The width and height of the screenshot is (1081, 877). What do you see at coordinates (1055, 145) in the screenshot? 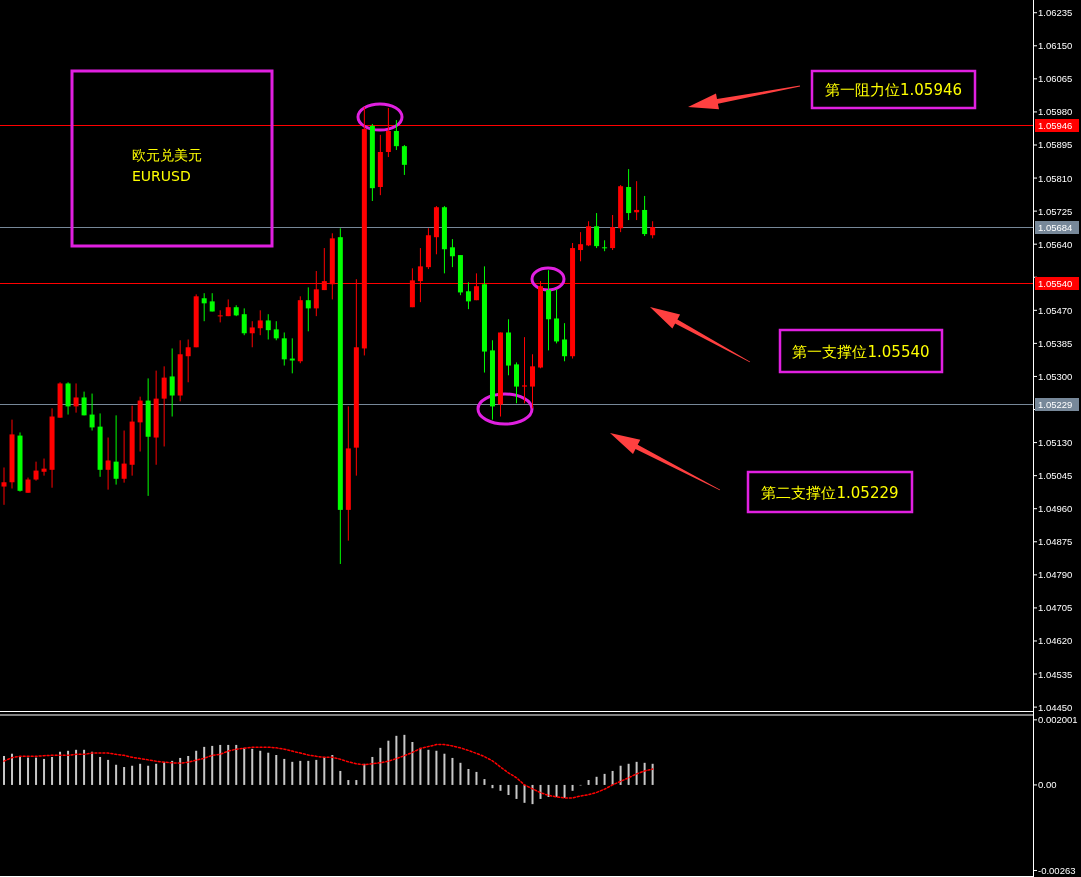
I see `y-tick-label: 1.05895` at bounding box center [1055, 145].